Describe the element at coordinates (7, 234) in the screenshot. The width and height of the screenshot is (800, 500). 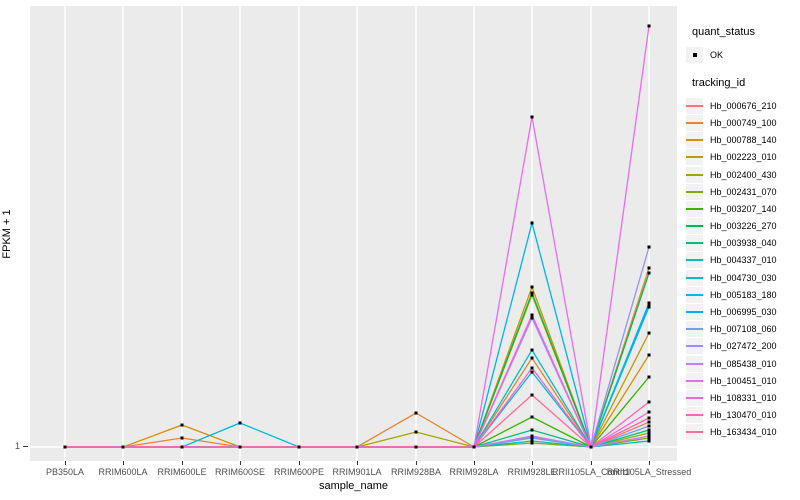
I see `y-axis-title: FPKM + 1` at that location.